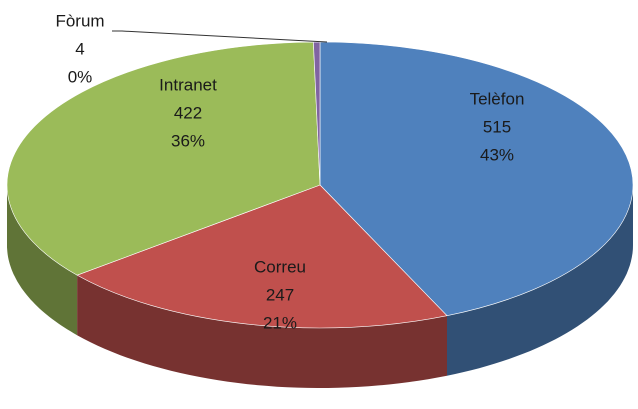  I want to click on slice-label: Intranet, so click(188, 84).